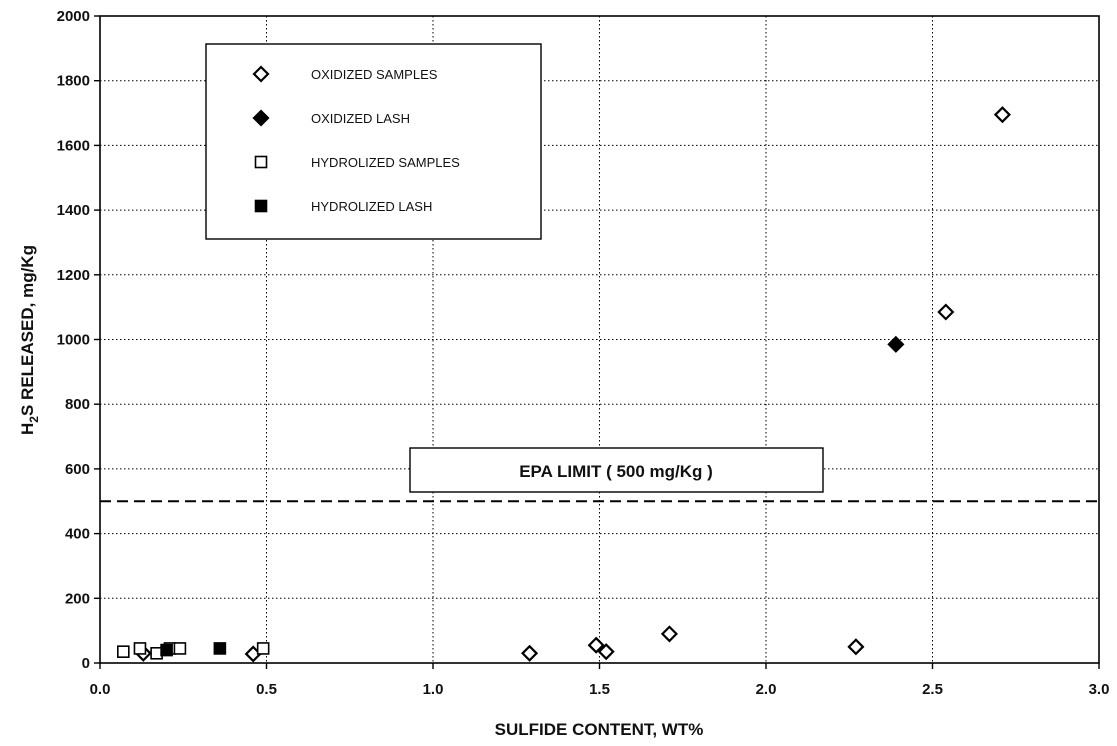 The height and width of the screenshot is (746, 1117). I want to click on y-axis-tick-labels: 0 200 400 600 800 1000 1200 1400 1600 1800 2000, so click(73, 340).